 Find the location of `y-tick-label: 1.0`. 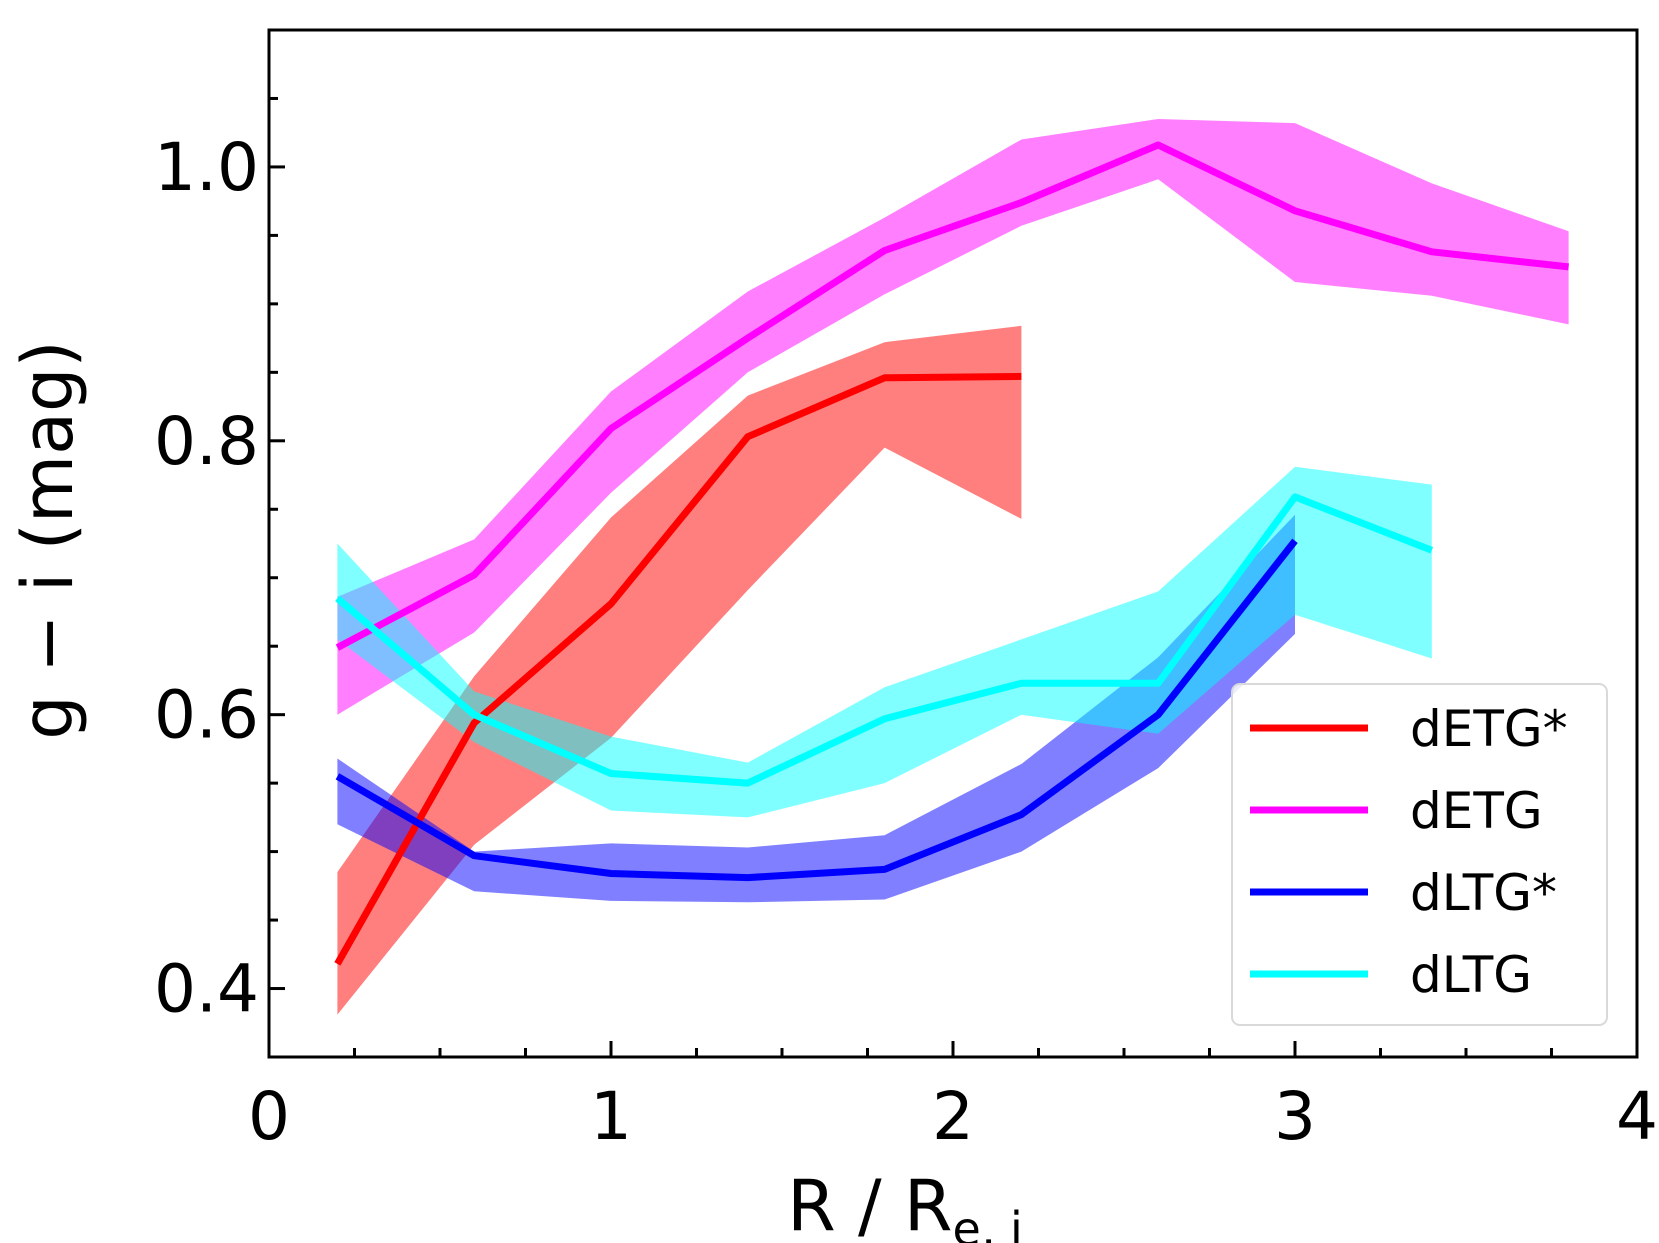

y-tick-label: 1.0 is located at coordinates (206, 167).